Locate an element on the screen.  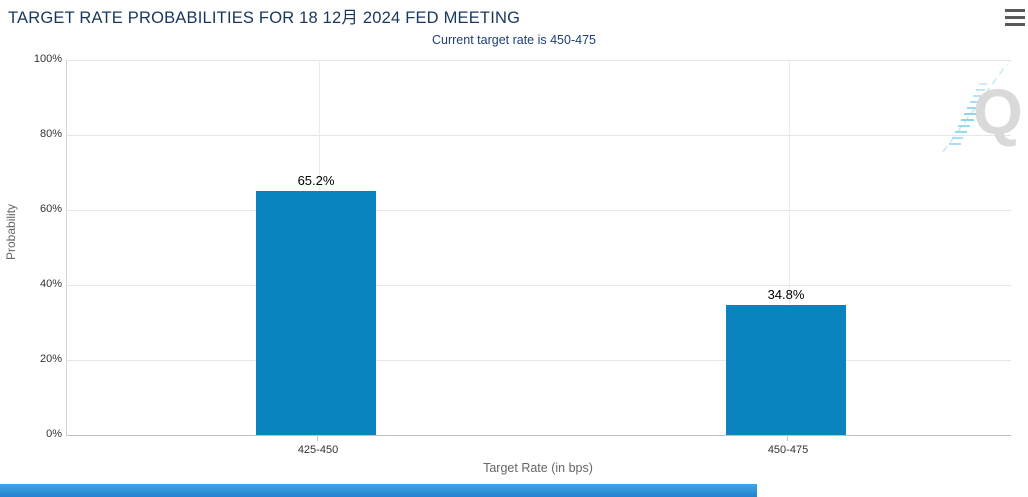
y-tick-label: 60% is located at coordinates (50, 209).